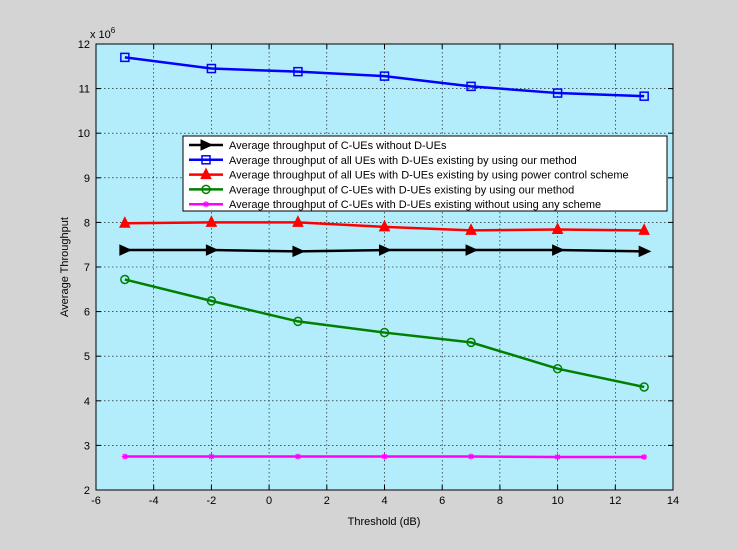 This screenshot has height=549, width=737. Describe the element at coordinates (673, 501) in the screenshot. I see `x-tick-label: 14` at that location.